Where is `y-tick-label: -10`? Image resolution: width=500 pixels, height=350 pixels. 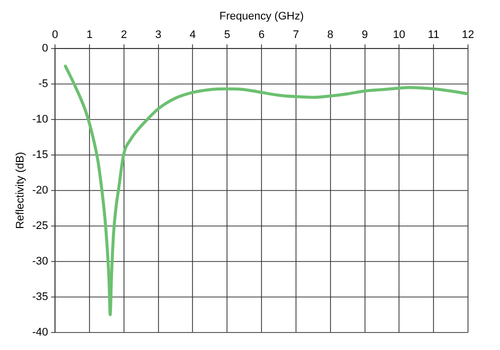
y-tick-label: -10 is located at coordinates (40, 119).